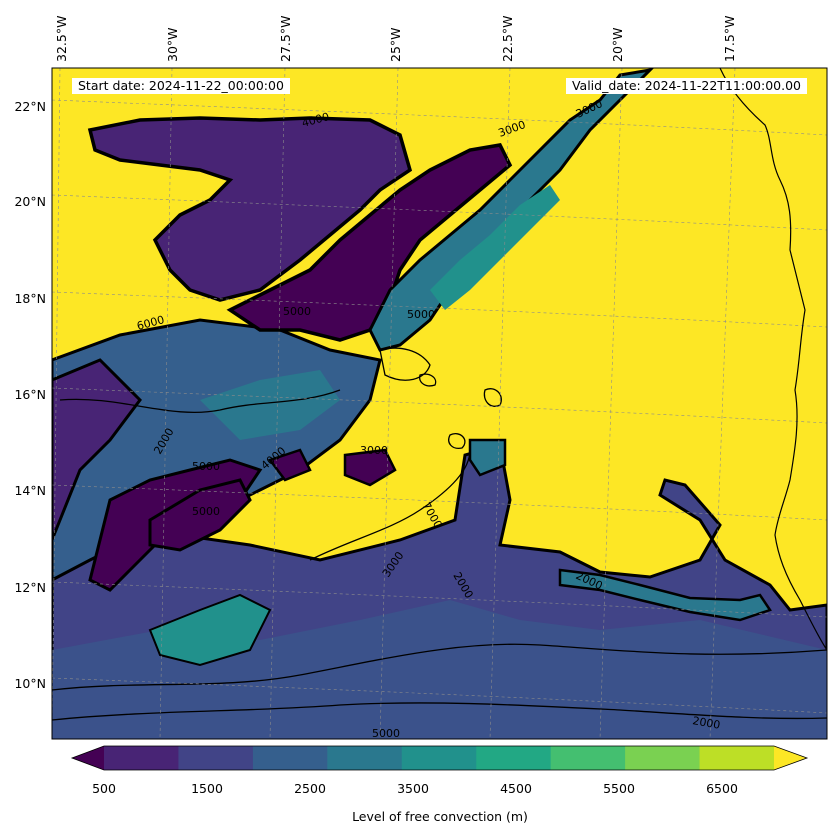  What do you see at coordinates (729, 39) in the screenshot?
I see `lon-label: 17.5°W` at bounding box center [729, 39].